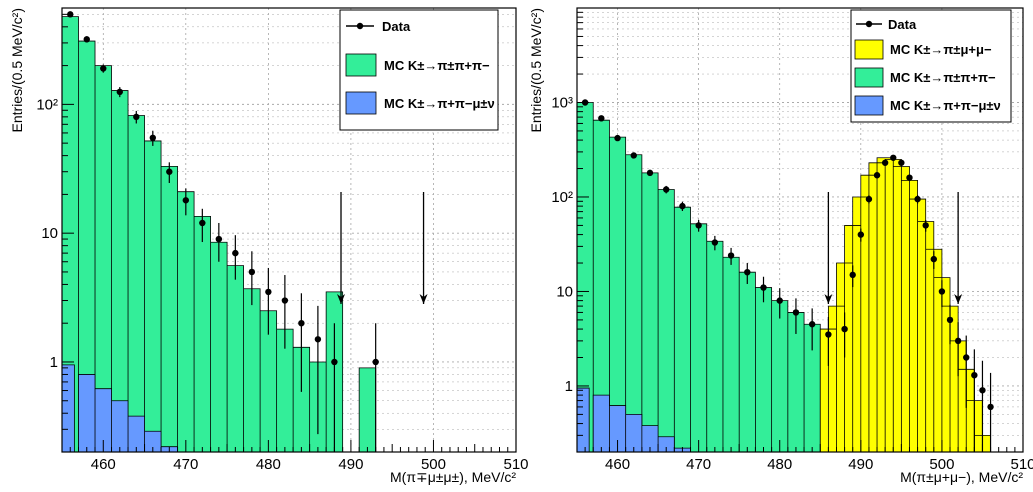 The width and height of the screenshot is (1033, 492). What do you see at coordinates (902, 24) in the screenshot?
I see `right-legend-data-label: Data` at bounding box center [902, 24].